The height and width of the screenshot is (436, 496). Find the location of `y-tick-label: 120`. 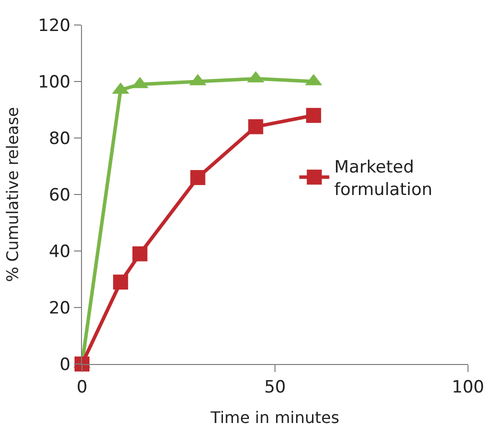

y-tick-label: 120 is located at coordinates (54, 26).